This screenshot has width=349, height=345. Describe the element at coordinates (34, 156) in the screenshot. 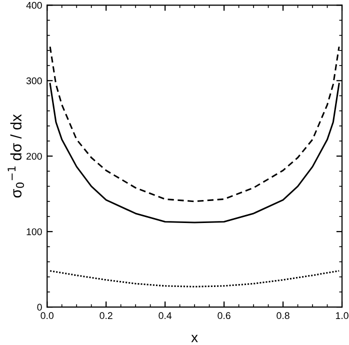

I see `y-tick-label: 200` at that location.